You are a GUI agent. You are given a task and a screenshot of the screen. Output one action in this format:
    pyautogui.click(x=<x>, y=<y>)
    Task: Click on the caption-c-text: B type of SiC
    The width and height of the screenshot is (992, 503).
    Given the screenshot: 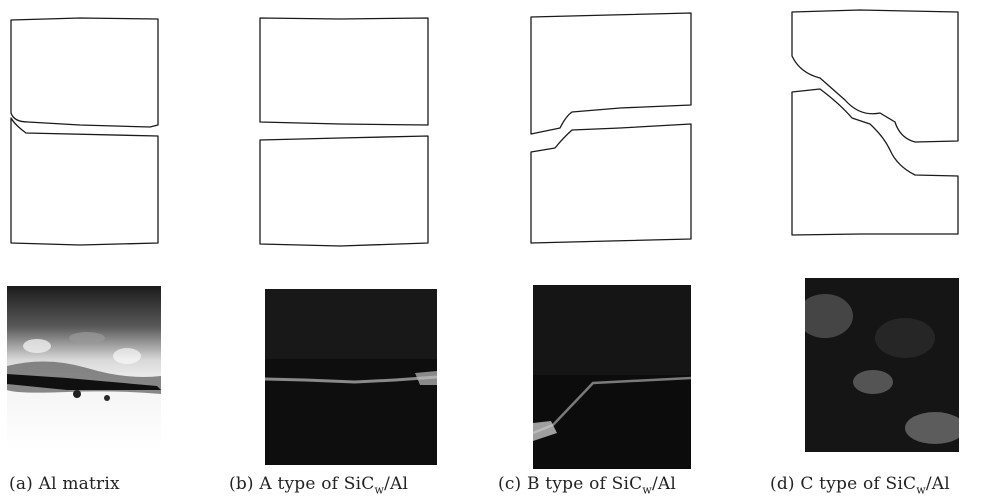 What is the action you would take?
    pyautogui.click(x=585, y=484)
    